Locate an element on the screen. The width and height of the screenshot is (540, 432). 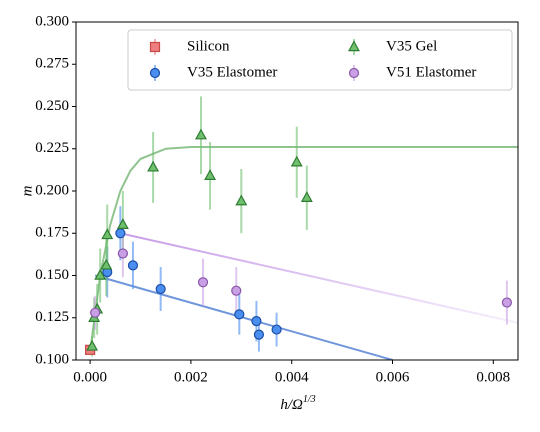
y-tick-label: 0.100 is located at coordinates (52, 359).